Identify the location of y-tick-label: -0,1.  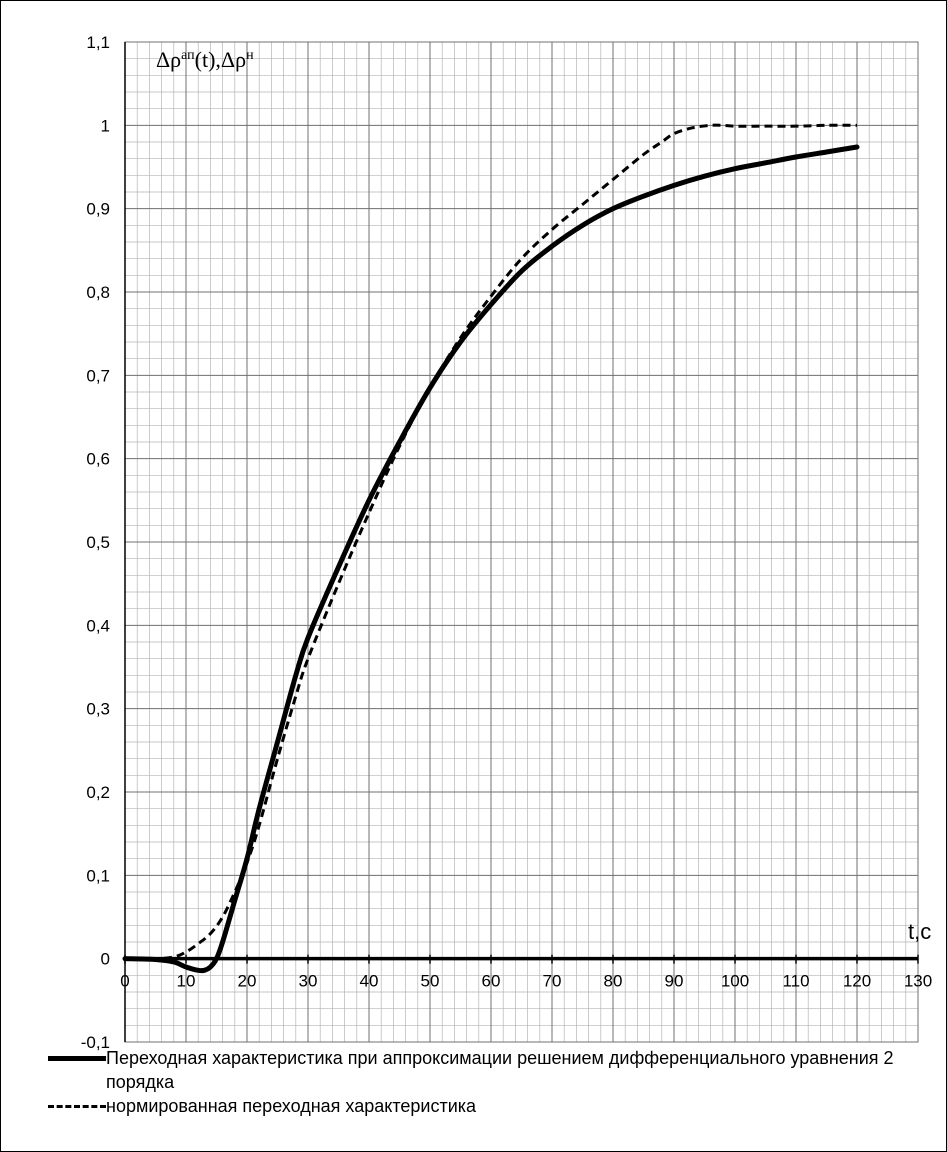
(95, 1042).